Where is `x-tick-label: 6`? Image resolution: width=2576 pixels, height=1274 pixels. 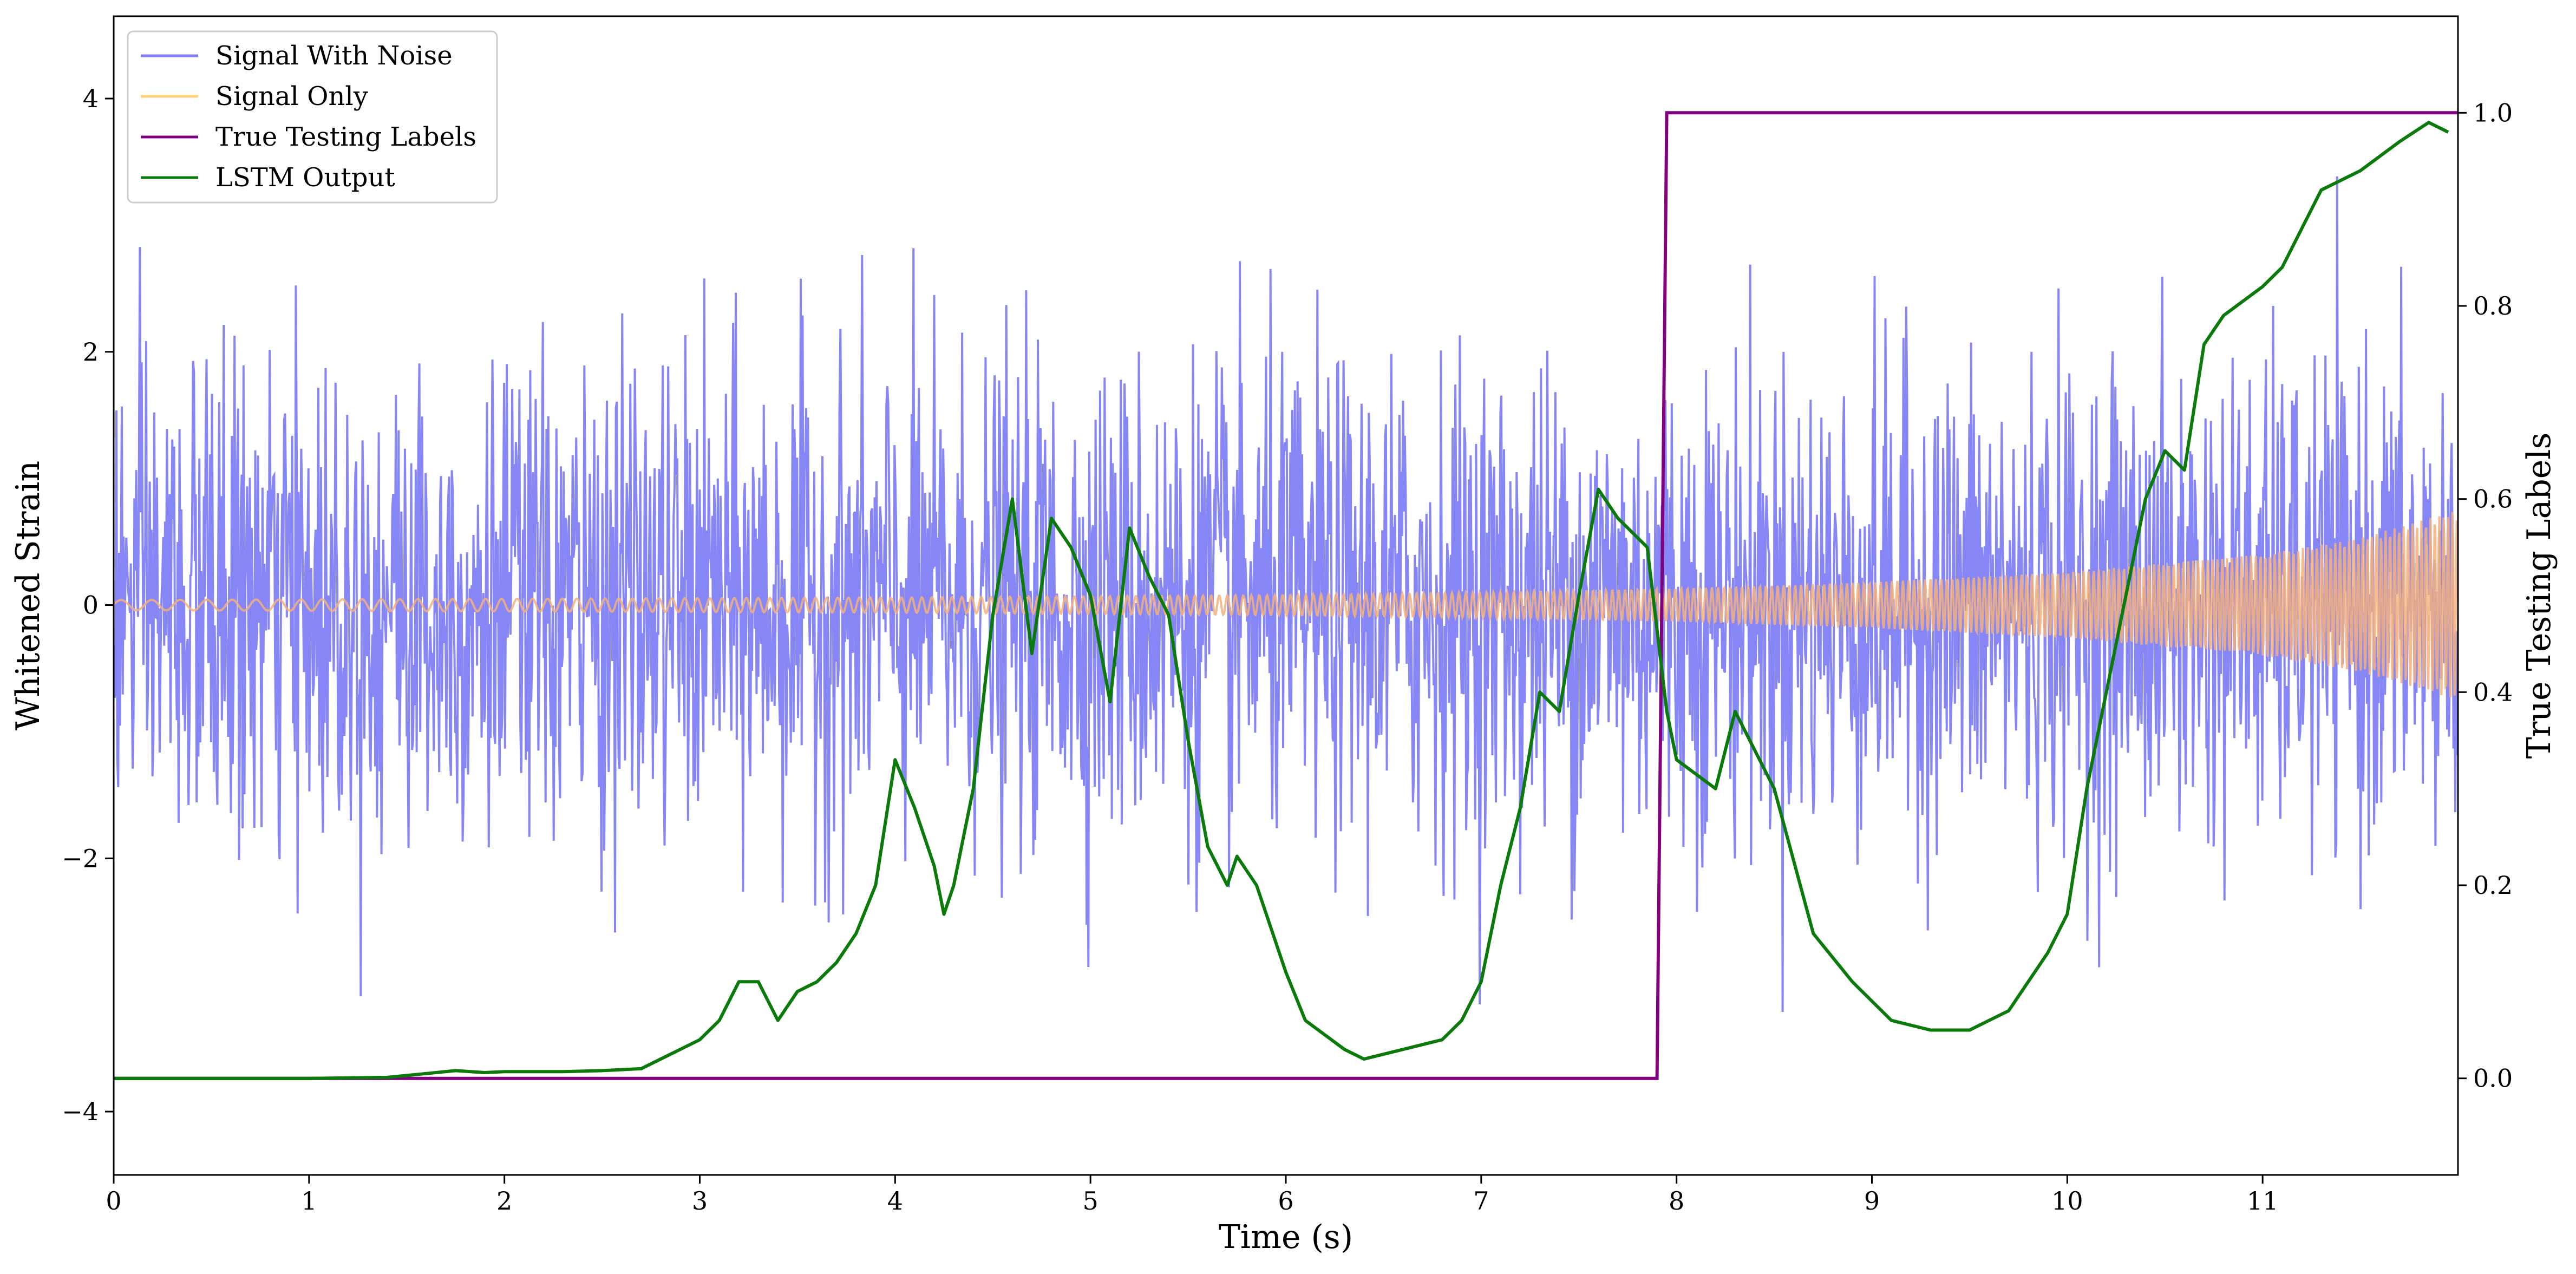
x-tick-label: 6 is located at coordinates (1285, 1201).